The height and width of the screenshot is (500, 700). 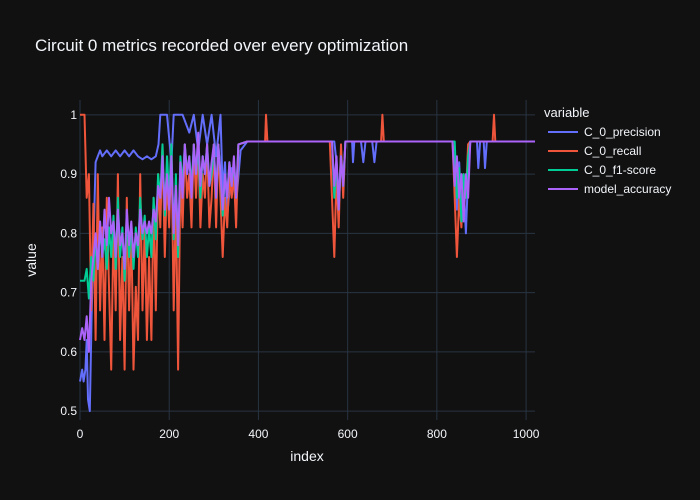 What do you see at coordinates (68, 352) in the screenshot?
I see `y-tick-label: 0.6` at bounding box center [68, 352].